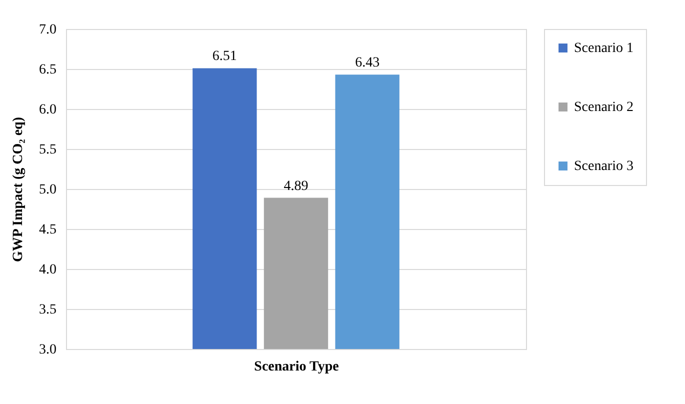 Image resolution: width=685 pixels, height=404 pixels. Describe the element at coordinates (367, 63) in the screenshot. I see `data-label: 6.43` at that location.